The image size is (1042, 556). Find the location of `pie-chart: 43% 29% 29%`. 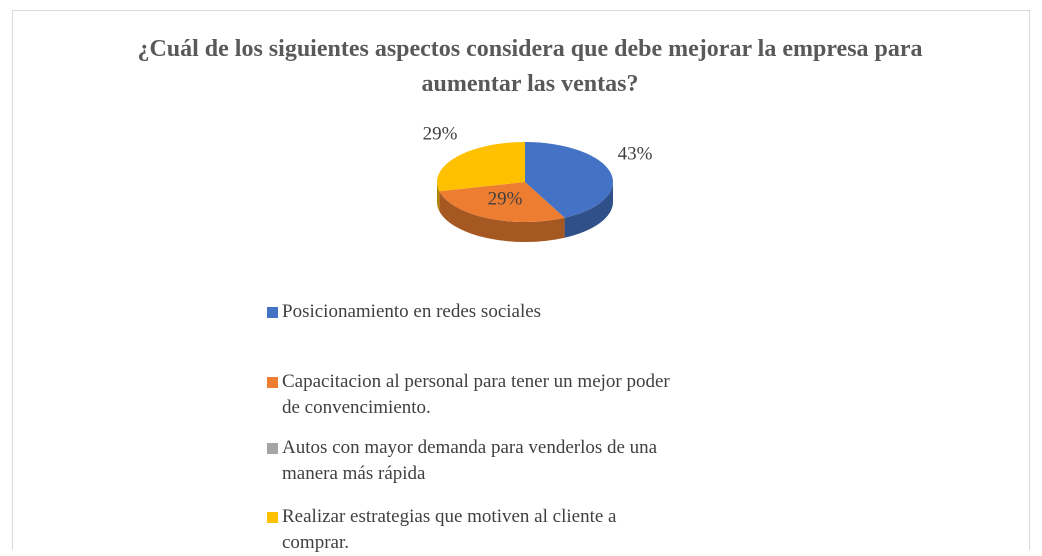

pie-chart: 43% 29% 29% is located at coordinates (538, 182).